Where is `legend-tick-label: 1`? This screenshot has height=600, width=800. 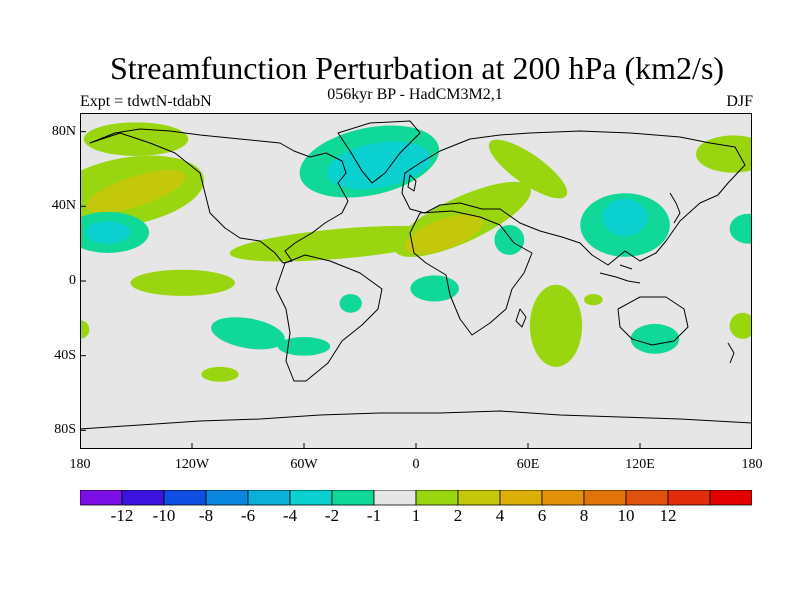 legend-tick-label: 1 is located at coordinates (416, 515).